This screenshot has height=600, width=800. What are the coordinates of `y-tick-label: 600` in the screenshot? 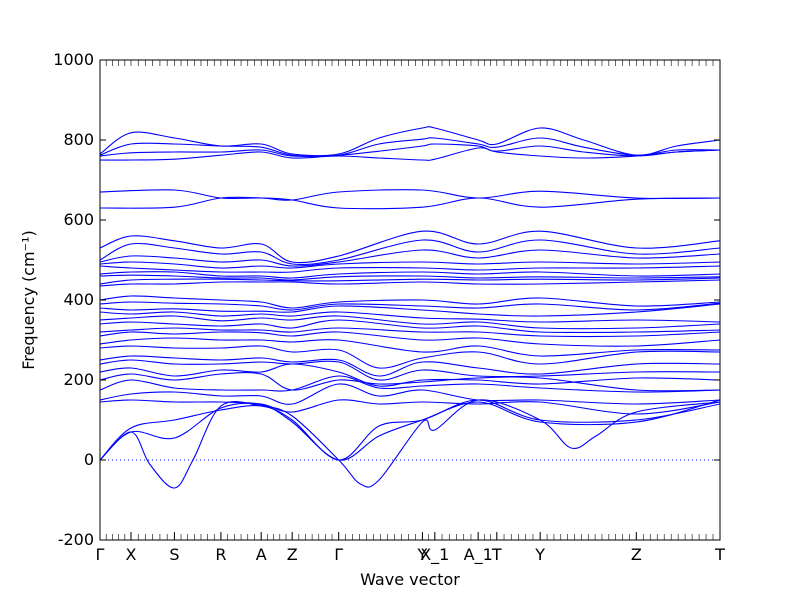 It's located at (78, 219).